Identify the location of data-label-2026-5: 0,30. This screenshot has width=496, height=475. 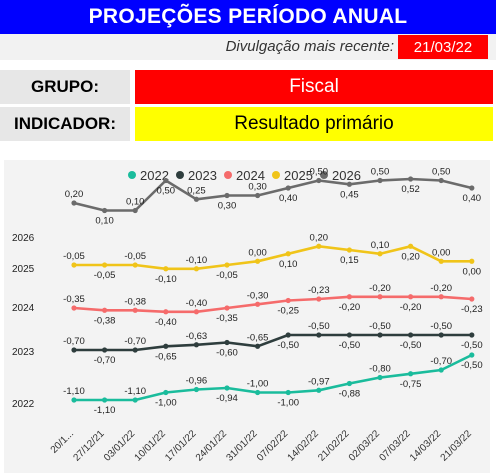
(227, 206).